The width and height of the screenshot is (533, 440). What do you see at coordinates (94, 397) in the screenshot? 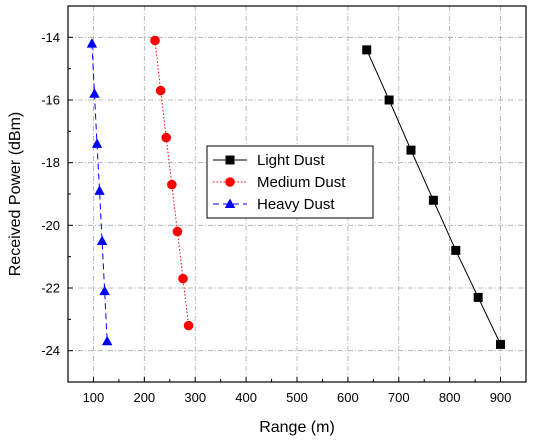
I see `x-tick-label: 100` at bounding box center [94, 397].